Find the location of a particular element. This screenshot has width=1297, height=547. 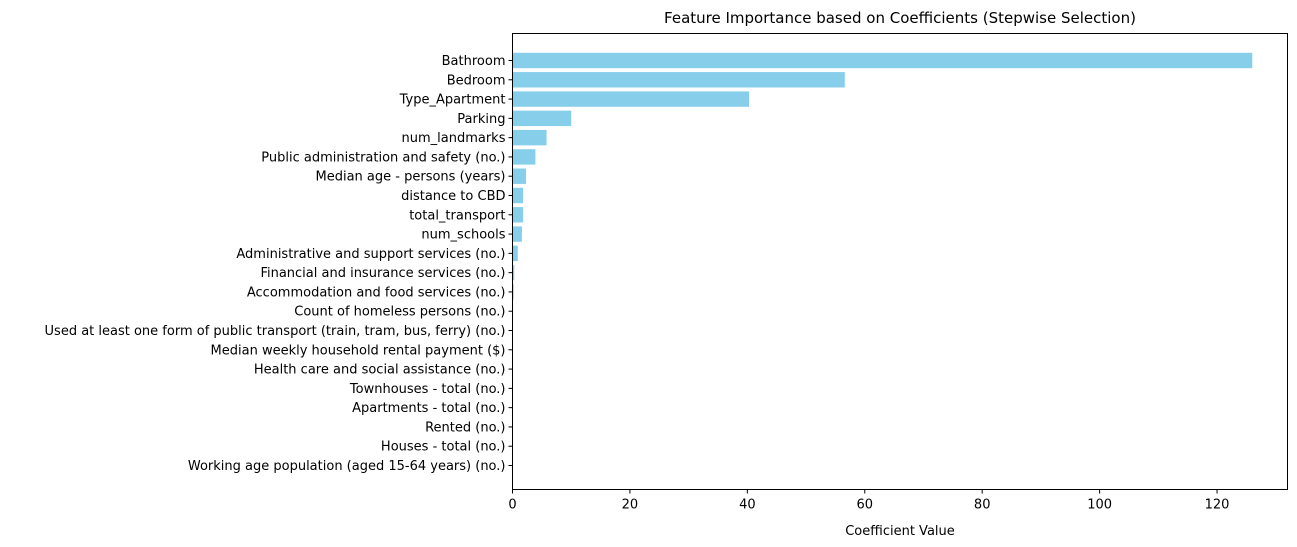

x-tick-label-0: 0 is located at coordinates (512, 505).